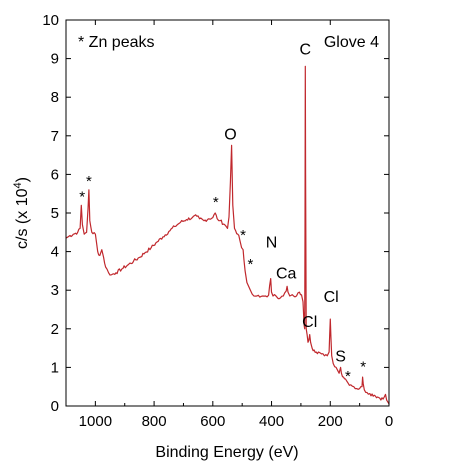 The width and height of the screenshot is (450, 472). Describe the element at coordinates (306, 50) in the screenshot. I see `peak-label: C` at that location.